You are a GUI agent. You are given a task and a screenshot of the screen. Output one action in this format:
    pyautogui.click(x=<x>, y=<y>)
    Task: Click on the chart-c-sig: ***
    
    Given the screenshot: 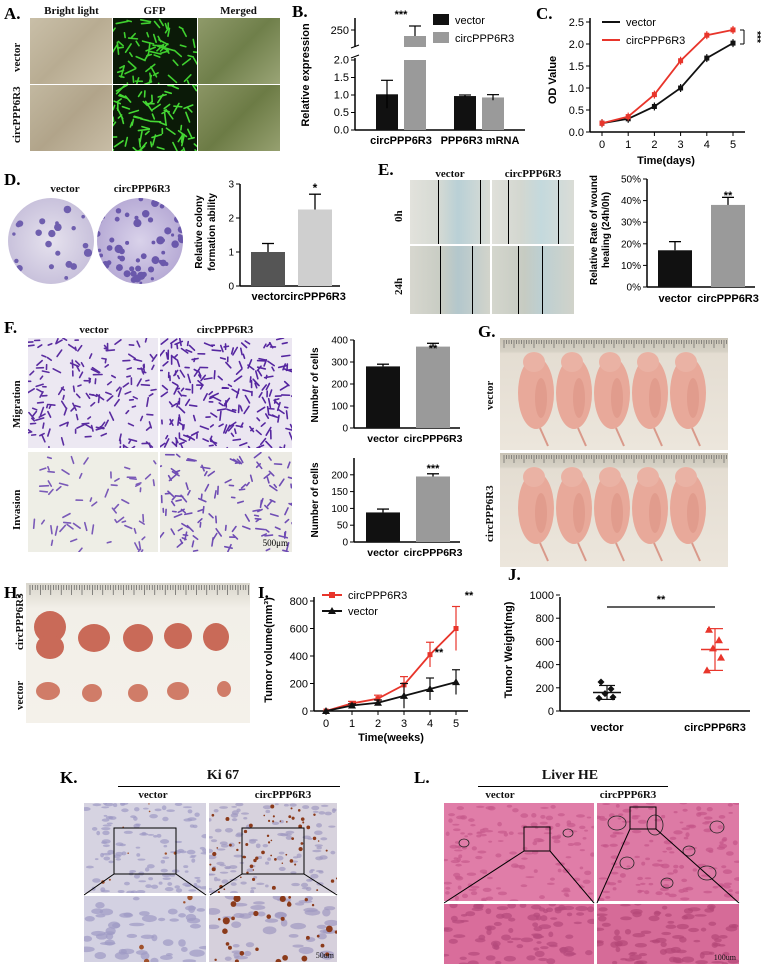 What is the action you would take?
    pyautogui.click(x=756, y=37)
    